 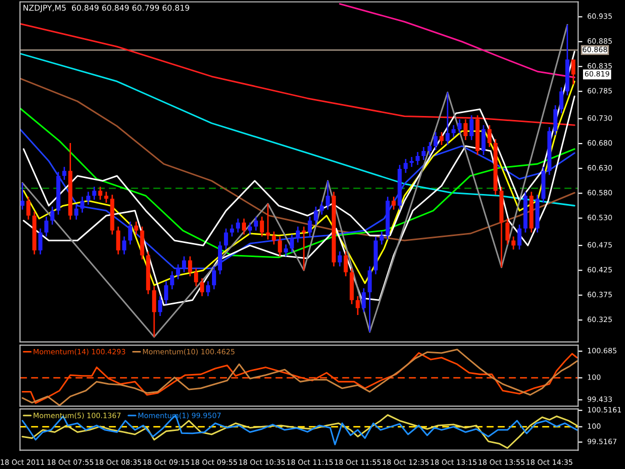 What do you see at coordinates (457, 40) in the screenshot?
I see `line-series` at bounding box center [457, 40].